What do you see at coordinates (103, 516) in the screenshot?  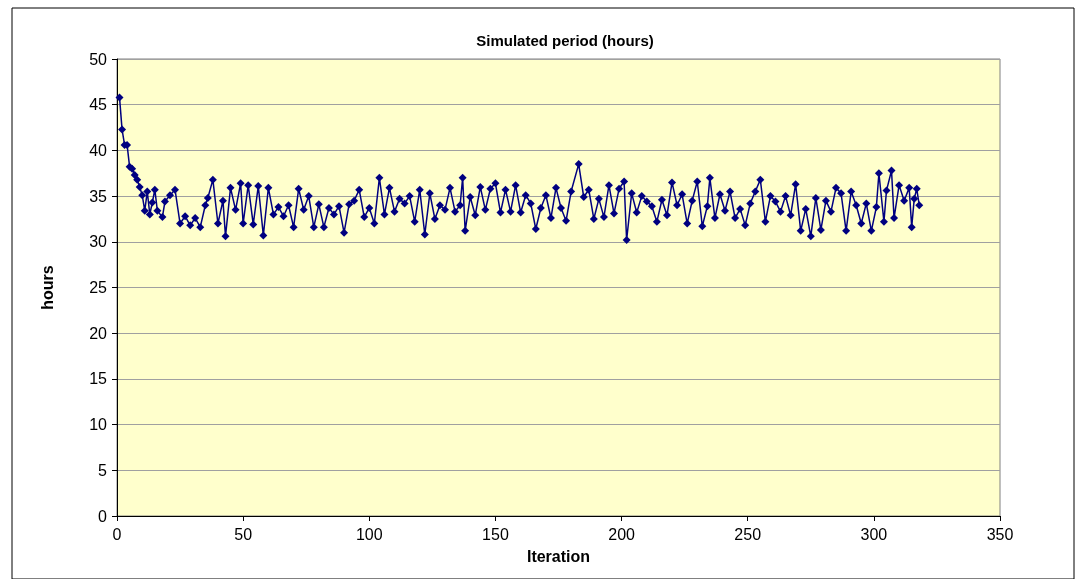 I see `y-tick-label: 0` at bounding box center [103, 516].